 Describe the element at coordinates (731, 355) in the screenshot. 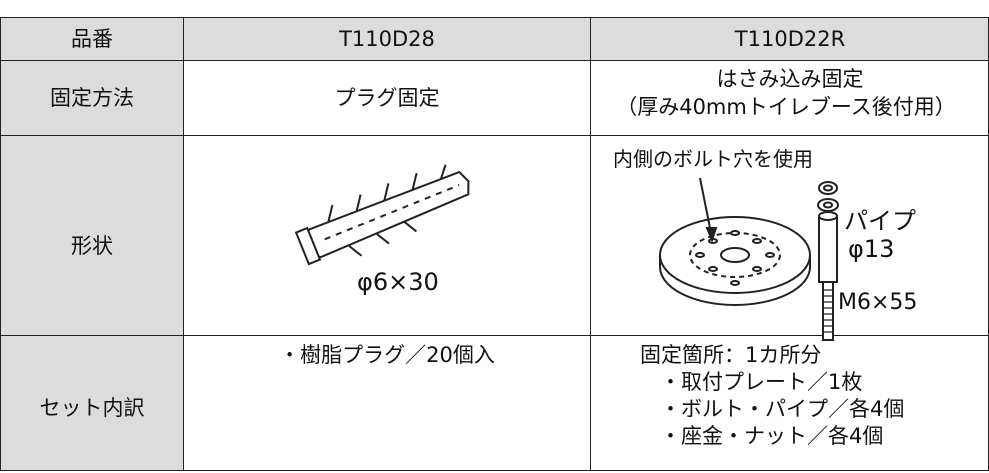

I see `cell-text: 固定箇所：1カ所分` at that location.